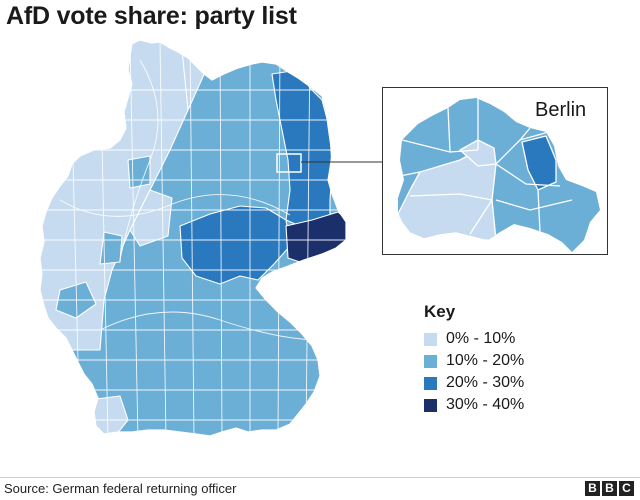 The image size is (640, 500). Describe the element at coordinates (485, 382) in the screenshot. I see `legend-label: 20% - 30%` at that location.